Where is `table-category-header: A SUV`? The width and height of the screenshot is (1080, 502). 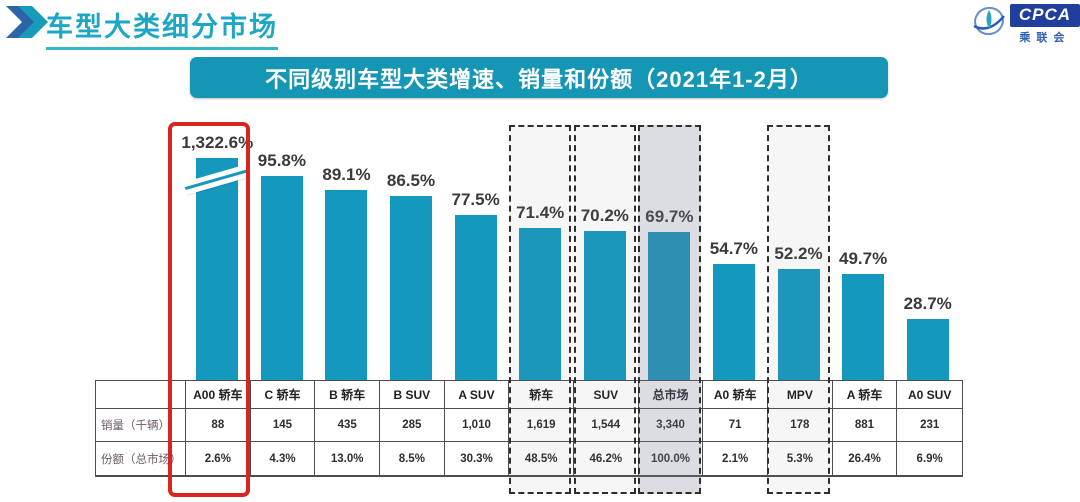
table-category-header: A SUV is located at coordinates (477, 395).